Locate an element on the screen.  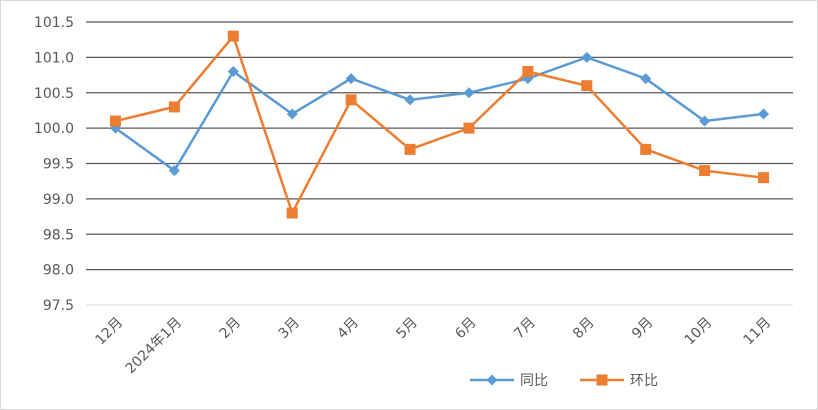
x-tick-label: 2024年1月 is located at coordinates (154, 346).